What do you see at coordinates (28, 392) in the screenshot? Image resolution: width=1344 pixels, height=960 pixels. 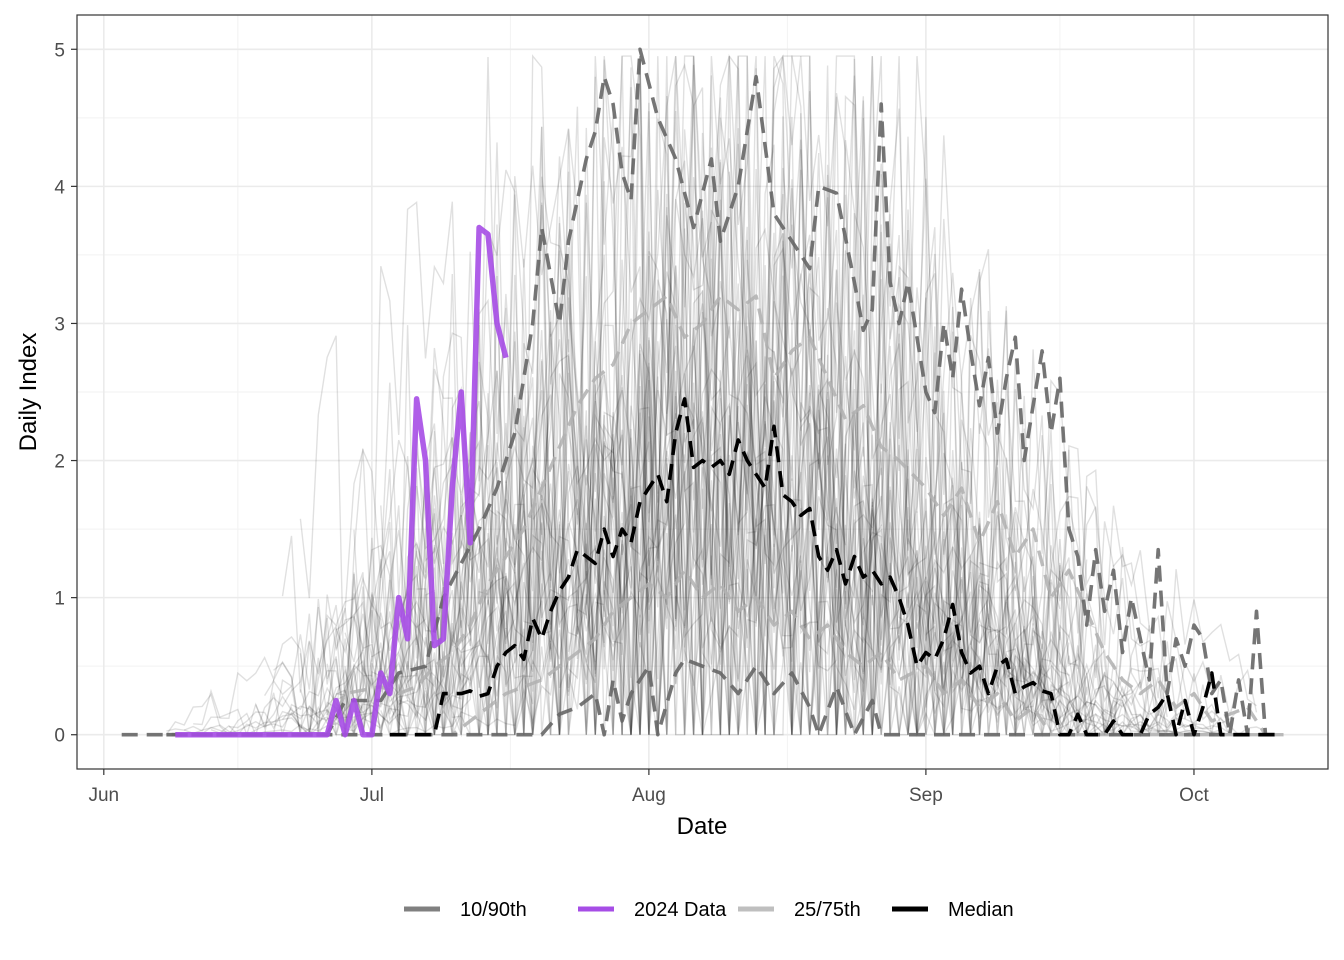 I see `y-axis-title: Daily Index` at bounding box center [28, 392].